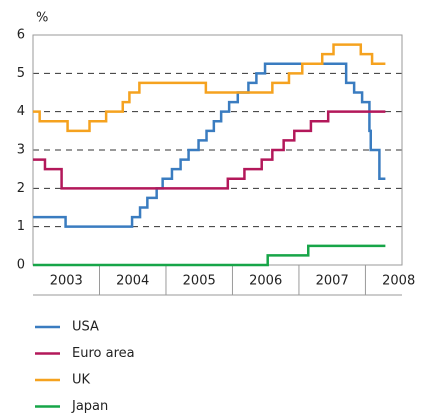 The image size is (430, 418). What do you see at coordinates (21, 226) in the screenshot?
I see `y-tick-label: 1` at bounding box center [21, 226].